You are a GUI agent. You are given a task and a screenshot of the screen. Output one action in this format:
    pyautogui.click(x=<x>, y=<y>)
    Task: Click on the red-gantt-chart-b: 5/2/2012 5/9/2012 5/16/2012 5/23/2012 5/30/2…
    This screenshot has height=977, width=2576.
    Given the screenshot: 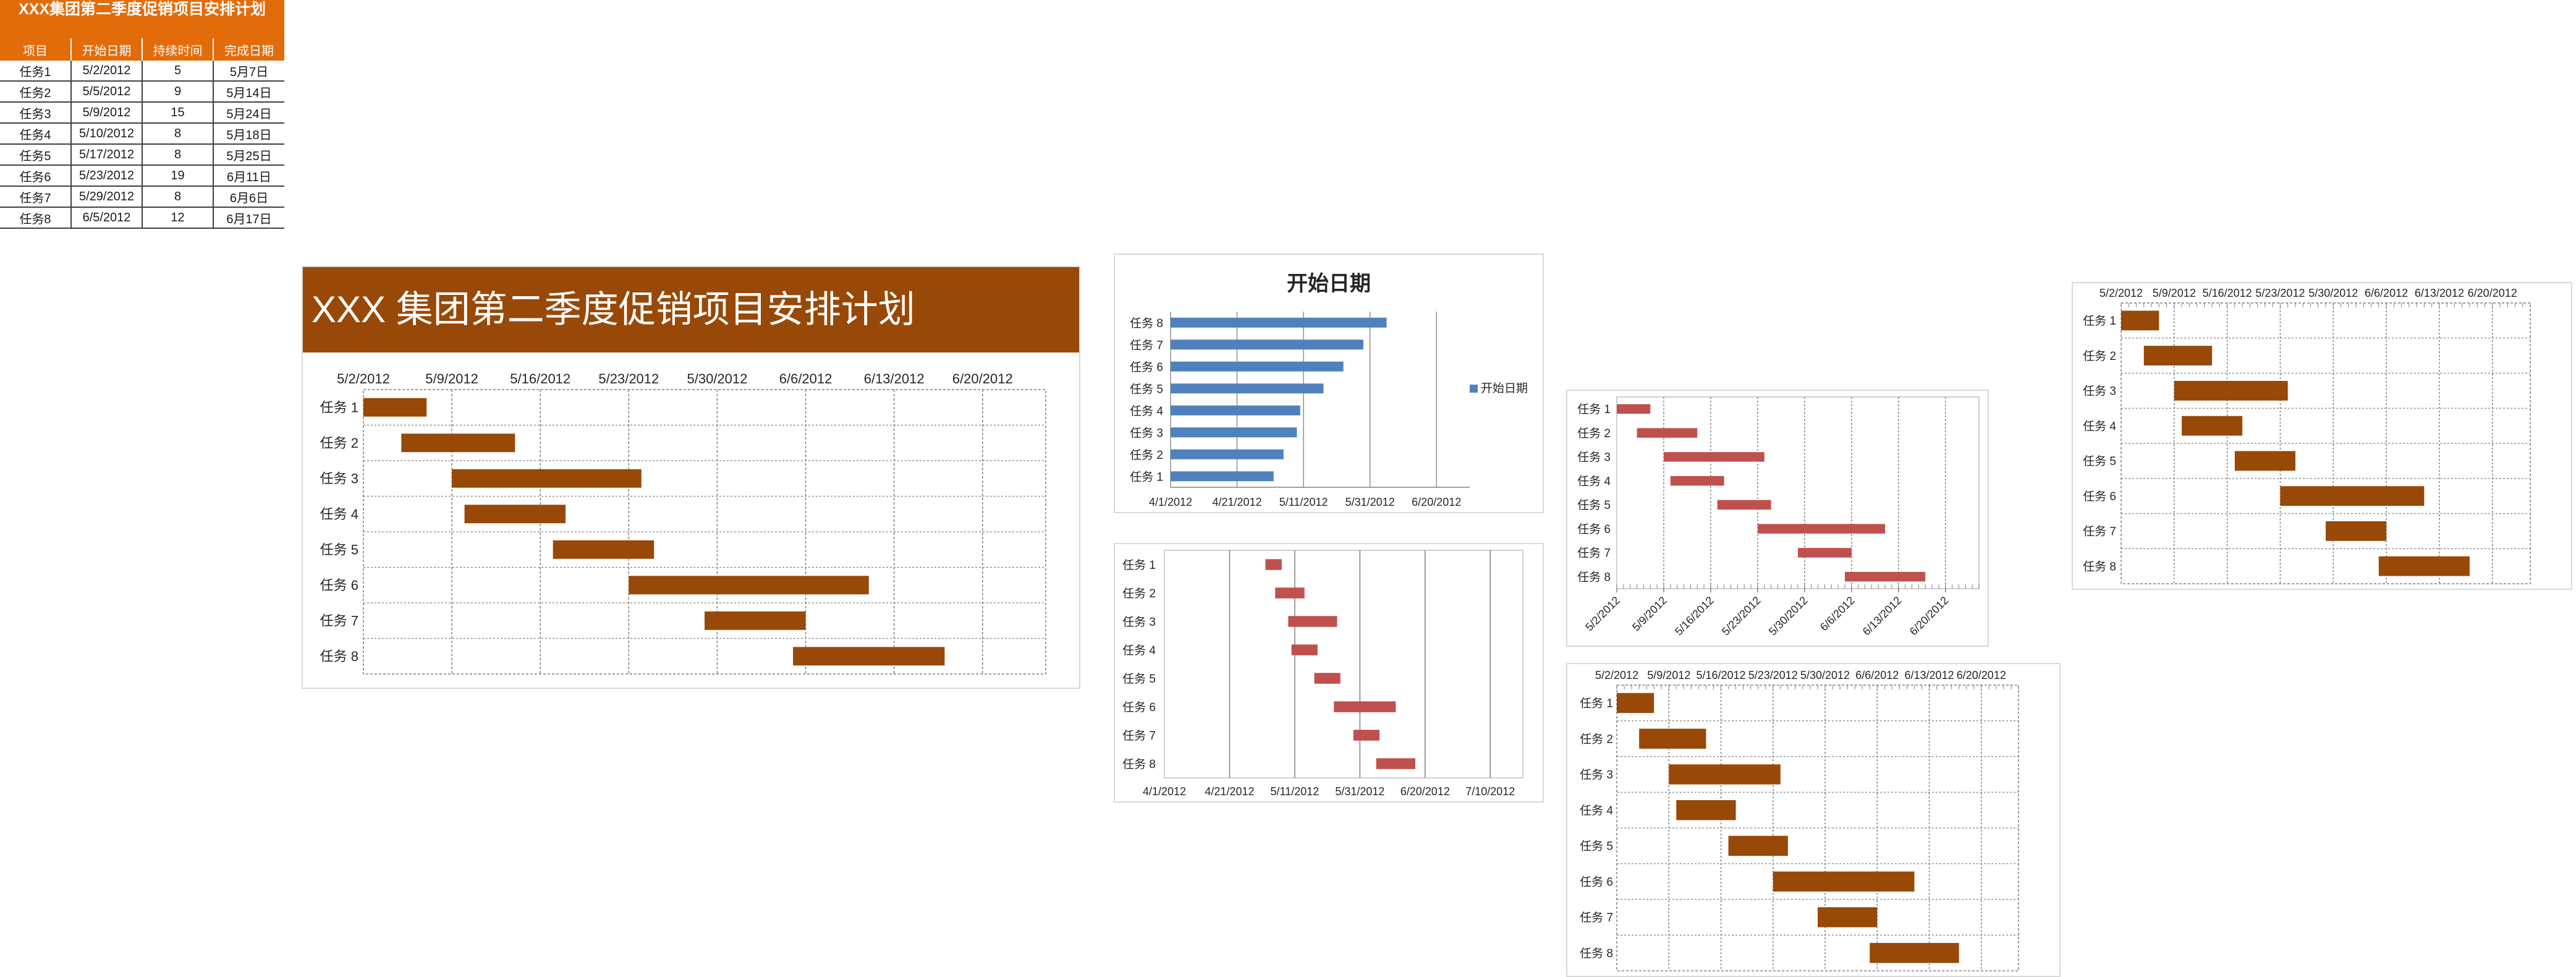 What is the action you would take?
    pyautogui.click(x=1777, y=518)
    